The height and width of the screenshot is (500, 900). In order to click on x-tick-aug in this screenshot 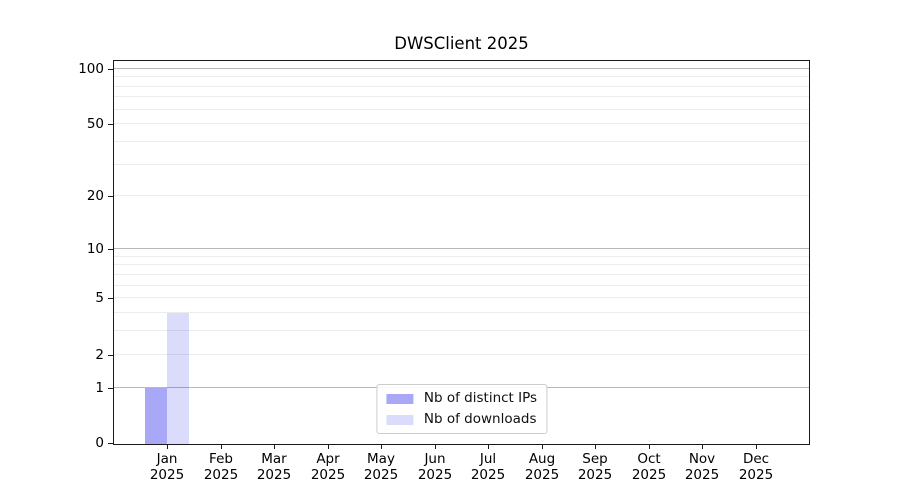, I will do `click(542, 446)`.